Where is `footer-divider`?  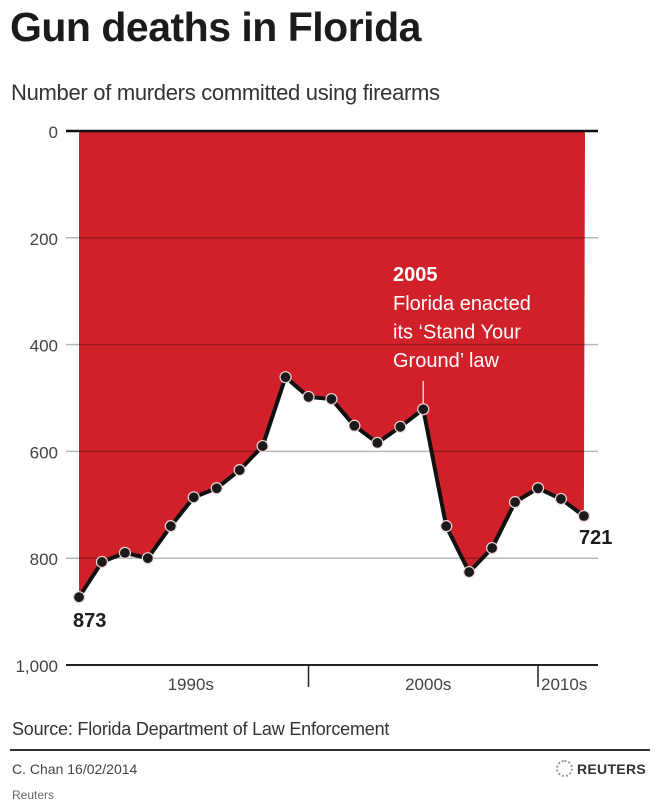 footer-divider is located at coordinates (330, 750).